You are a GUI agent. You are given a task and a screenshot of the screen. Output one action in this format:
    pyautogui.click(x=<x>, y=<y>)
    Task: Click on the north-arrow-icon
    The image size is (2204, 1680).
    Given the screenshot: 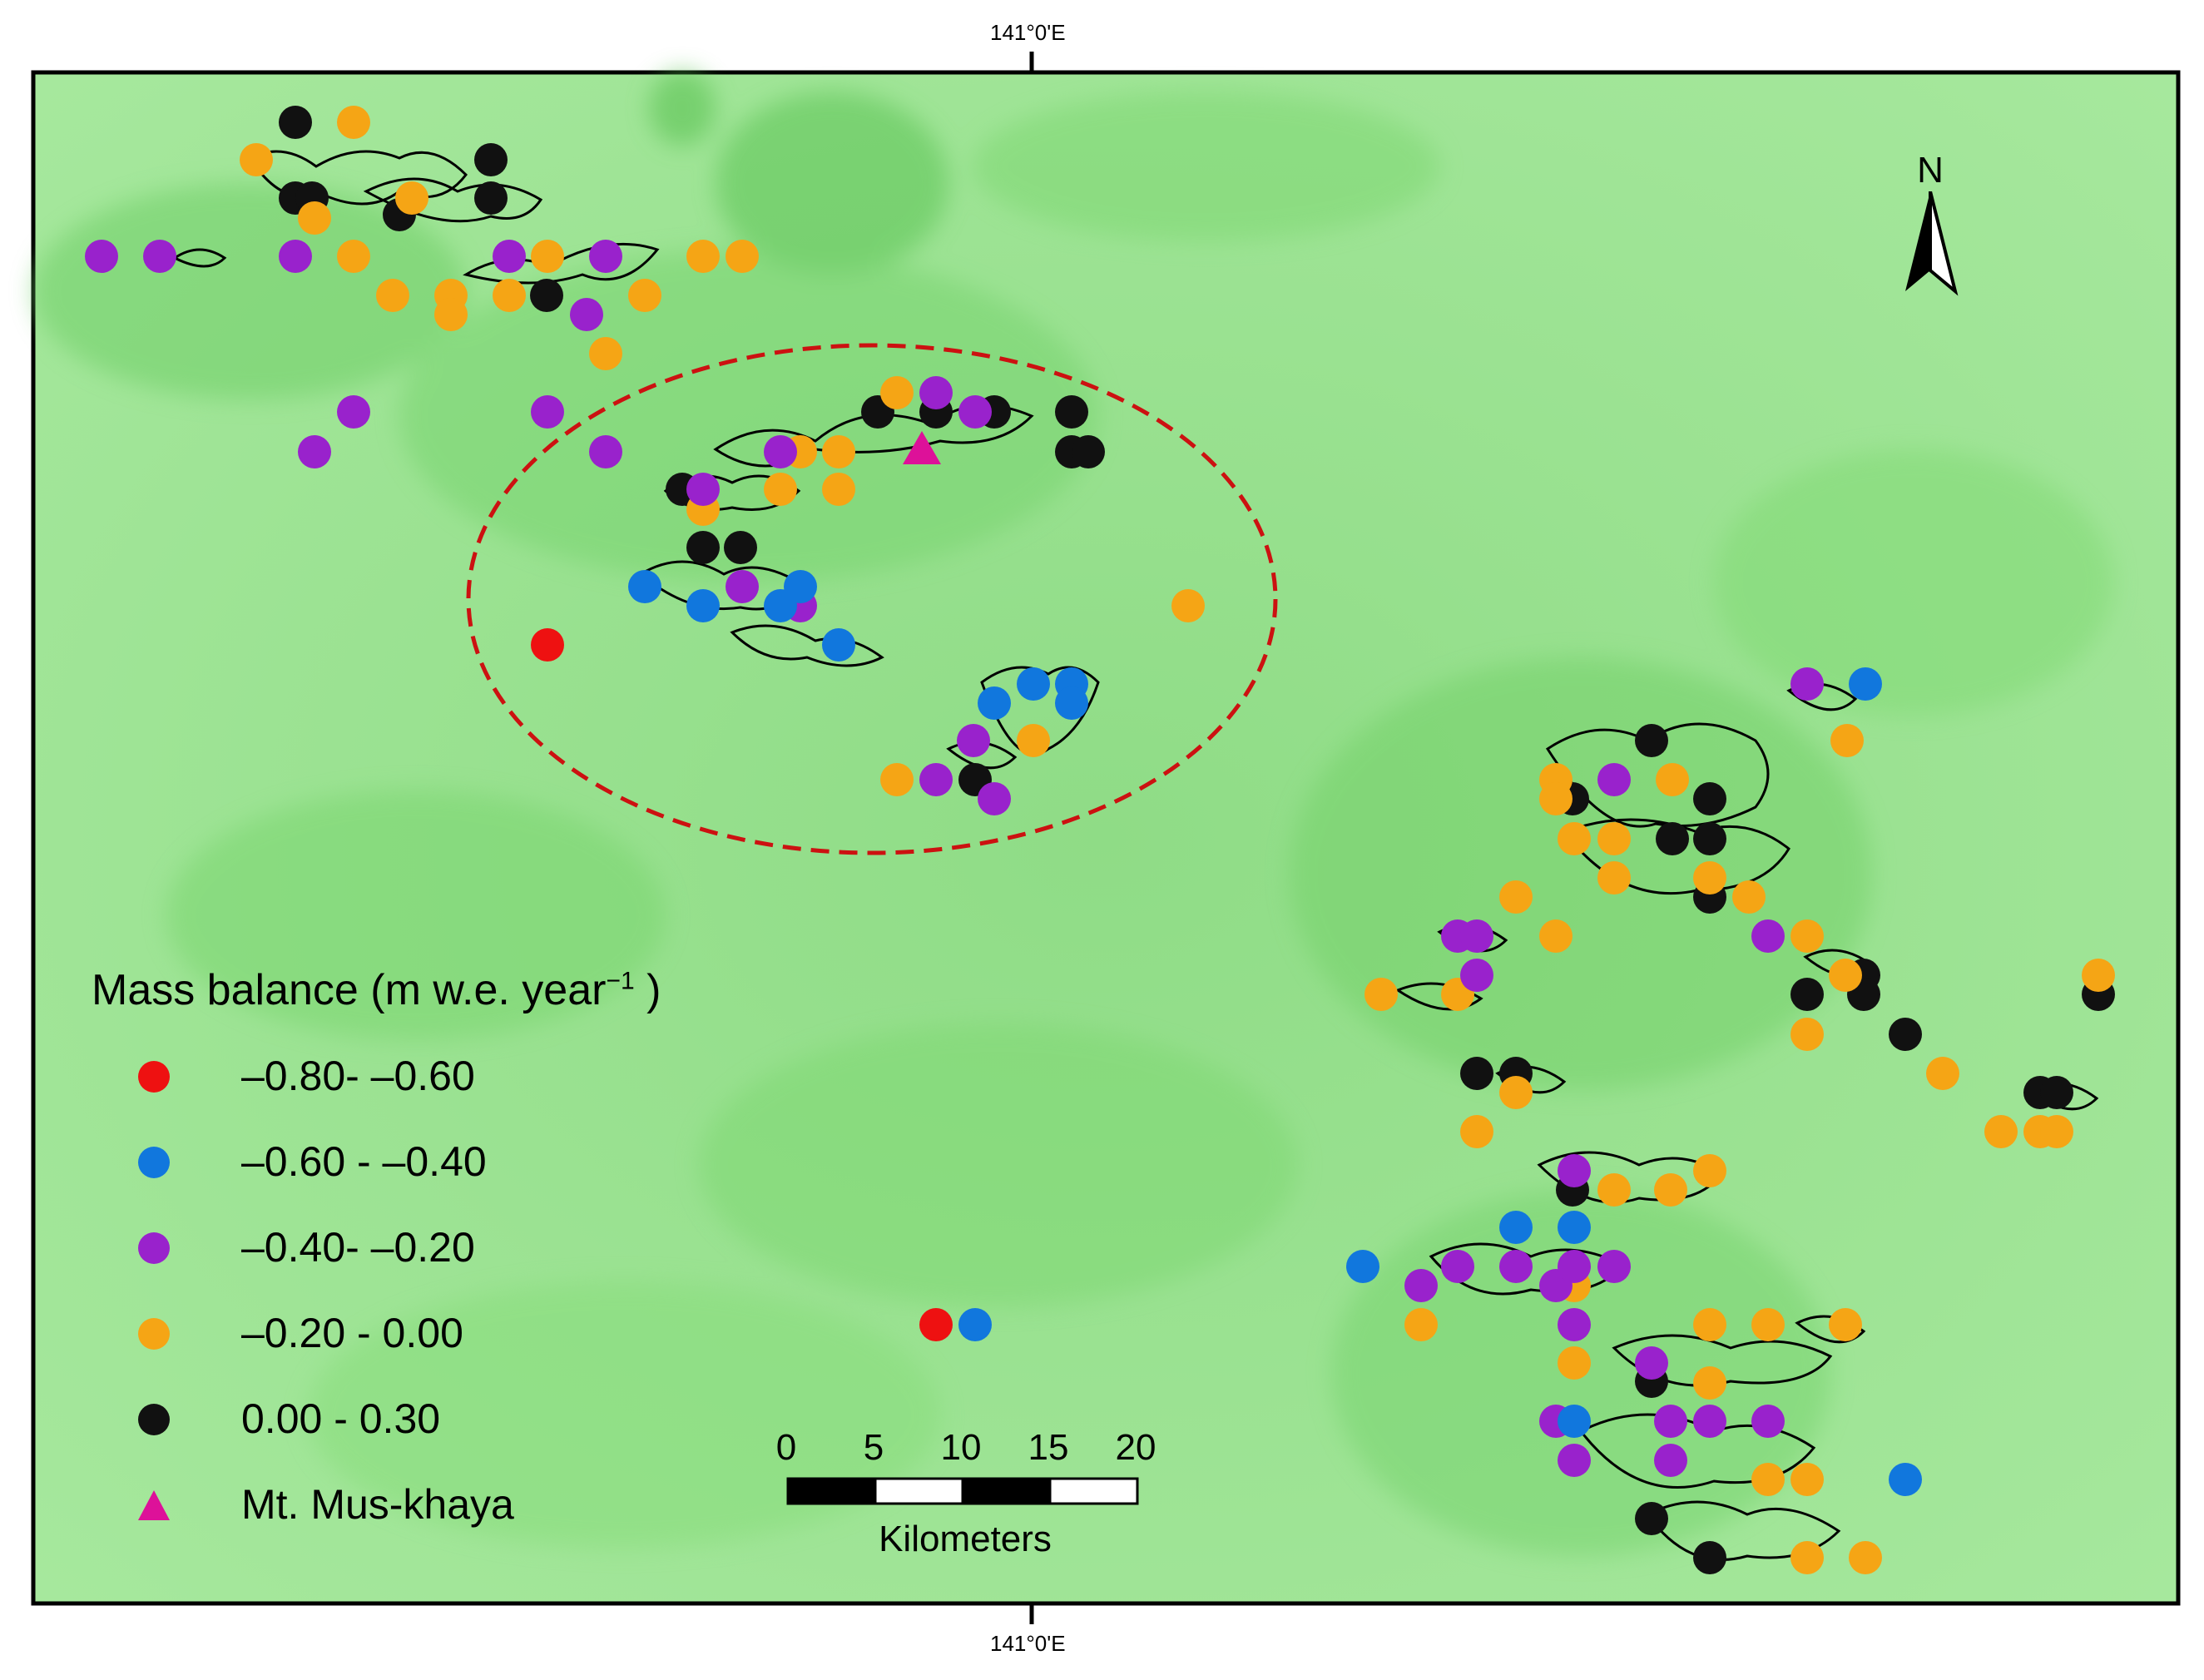 What is the action you would take?
    pyautogui.click(x=1932, y=243)
    